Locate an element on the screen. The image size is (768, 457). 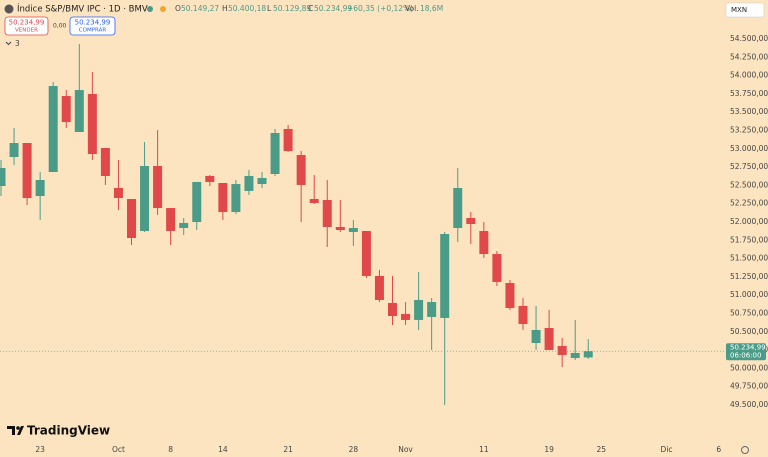
indicator-count: 3 is located at coordinates (17, 43).